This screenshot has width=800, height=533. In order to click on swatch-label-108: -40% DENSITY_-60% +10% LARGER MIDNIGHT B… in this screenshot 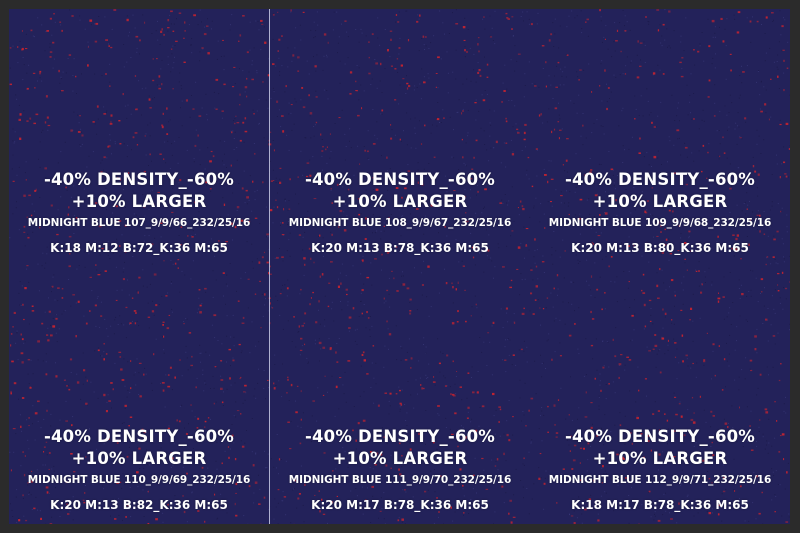, I will do `click(400, 212)`.